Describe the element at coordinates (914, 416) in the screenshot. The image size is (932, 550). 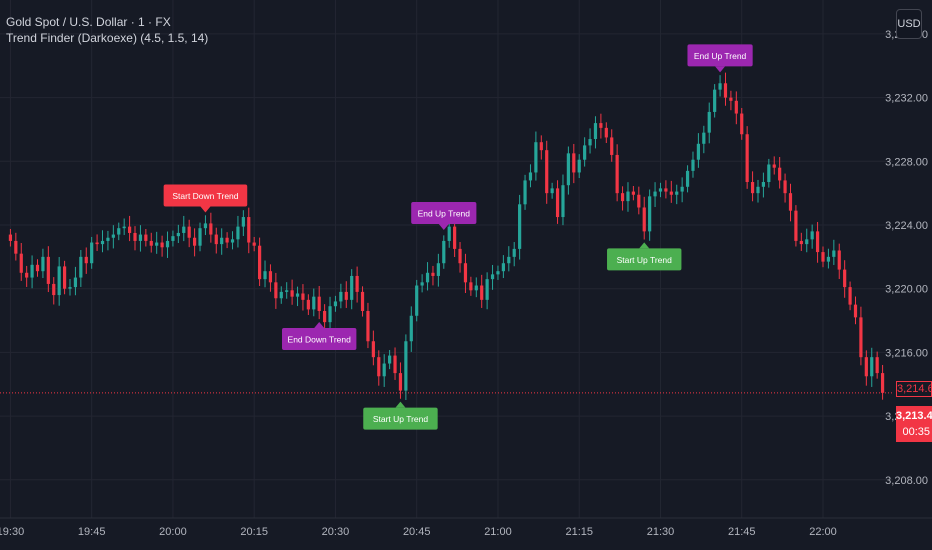
I see `last-price-value: 3,213.46` at that location.